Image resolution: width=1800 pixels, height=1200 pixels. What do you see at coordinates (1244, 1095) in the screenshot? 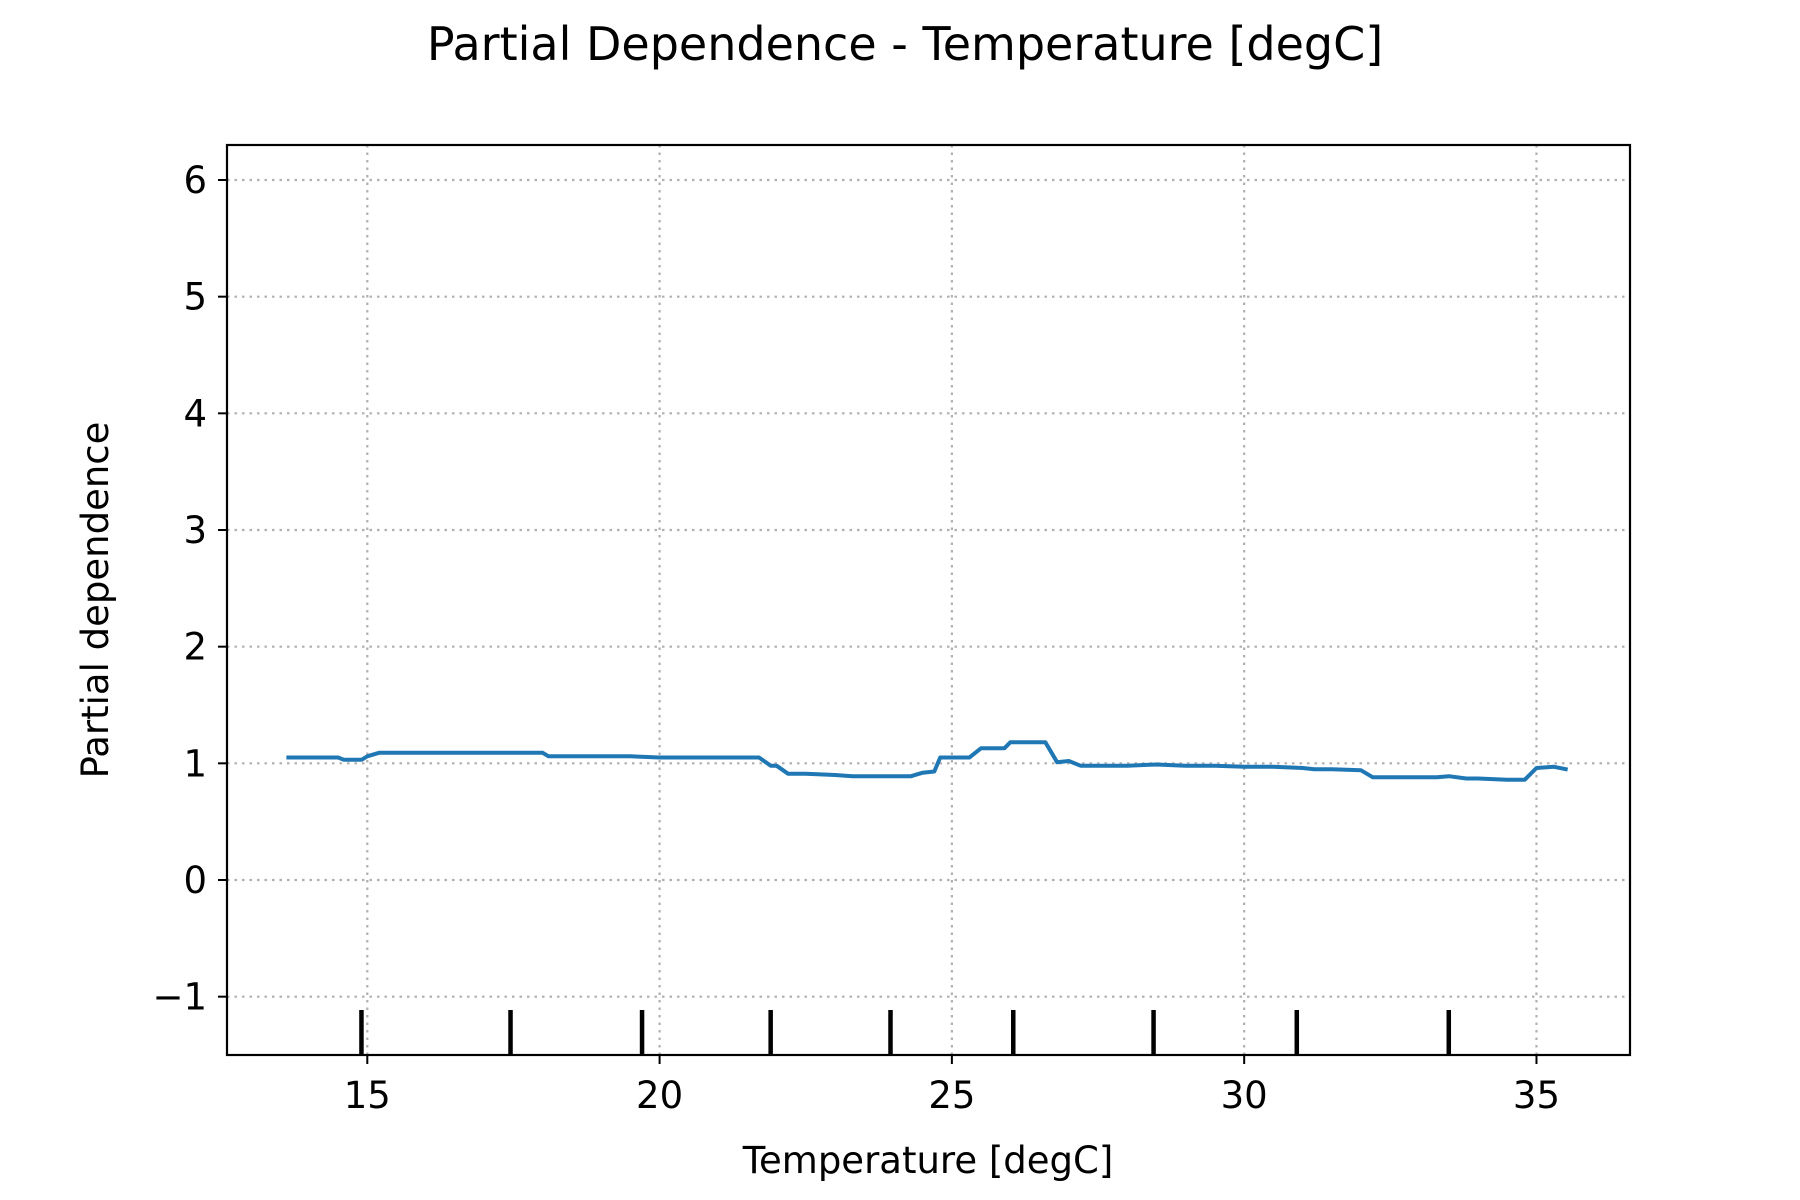
I see `x-tick-label: 30` at bounding box center [1244, 1095].